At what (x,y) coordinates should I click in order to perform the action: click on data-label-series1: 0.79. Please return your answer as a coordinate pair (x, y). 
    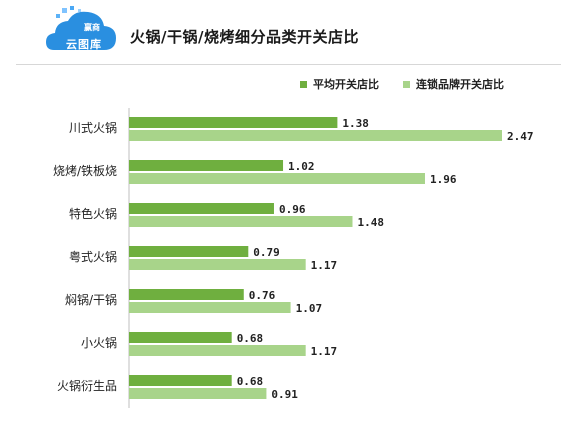
    Looking at the image, I should click on (266, 252).